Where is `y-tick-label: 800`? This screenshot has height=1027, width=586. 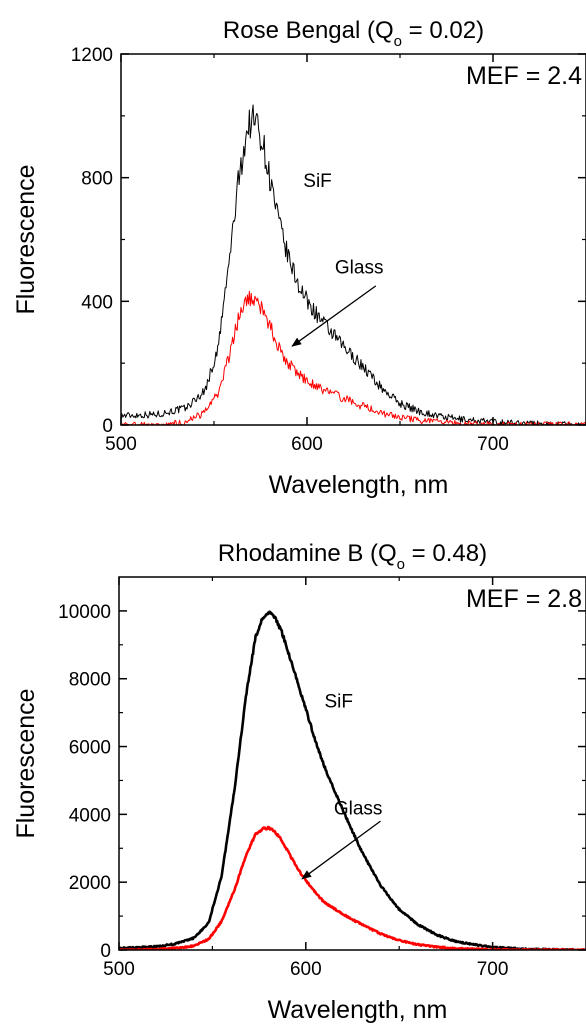 y-tick-label: 800 is located at coordinates (97, 179).